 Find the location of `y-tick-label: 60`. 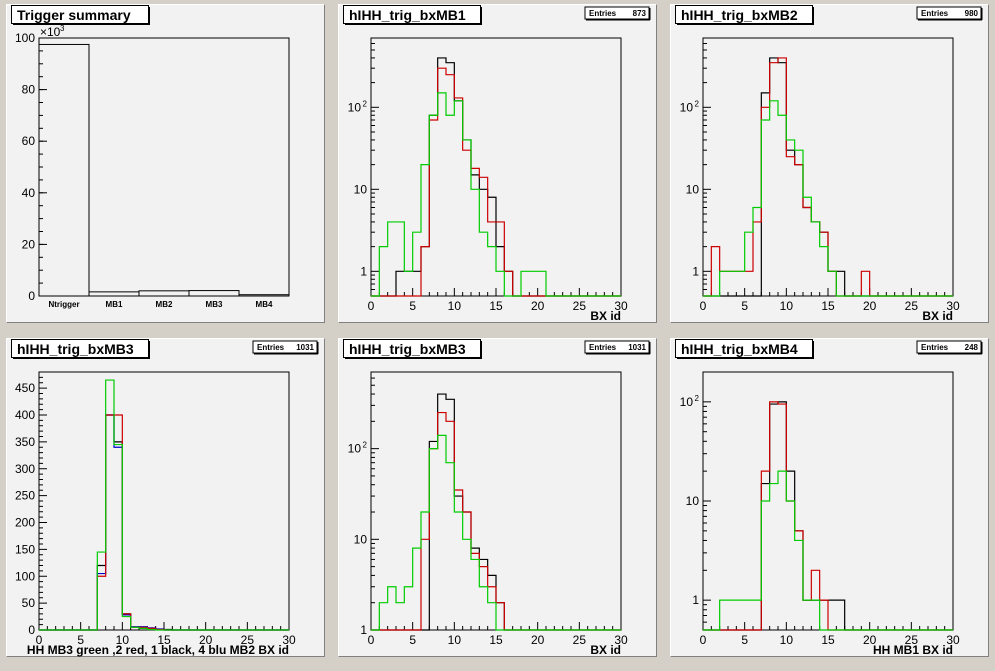

y-tick-label: 60 is located at coordinates (29, 141).